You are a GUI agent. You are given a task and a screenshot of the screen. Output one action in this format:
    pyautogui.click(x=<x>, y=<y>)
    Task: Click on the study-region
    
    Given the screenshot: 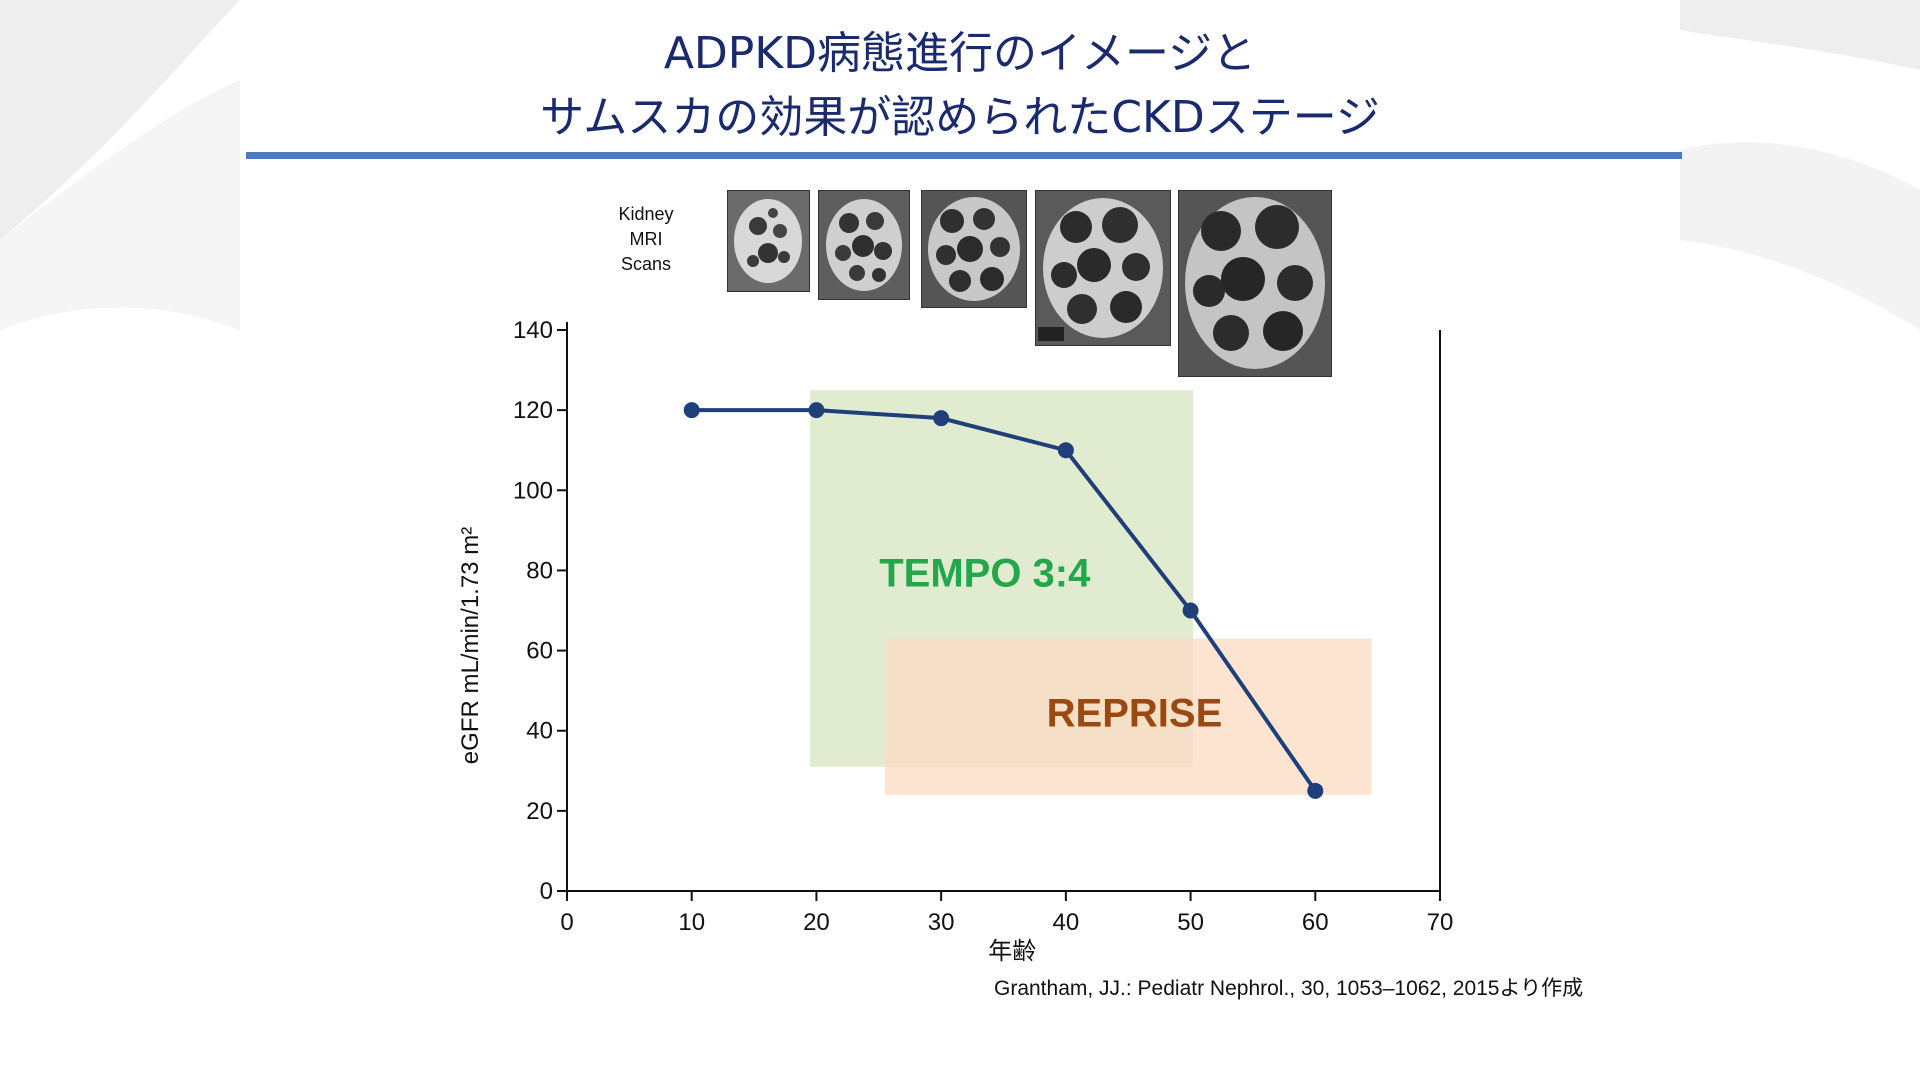 What is the action you would take?
    pyautogui.click(x=1128, y=716)
    